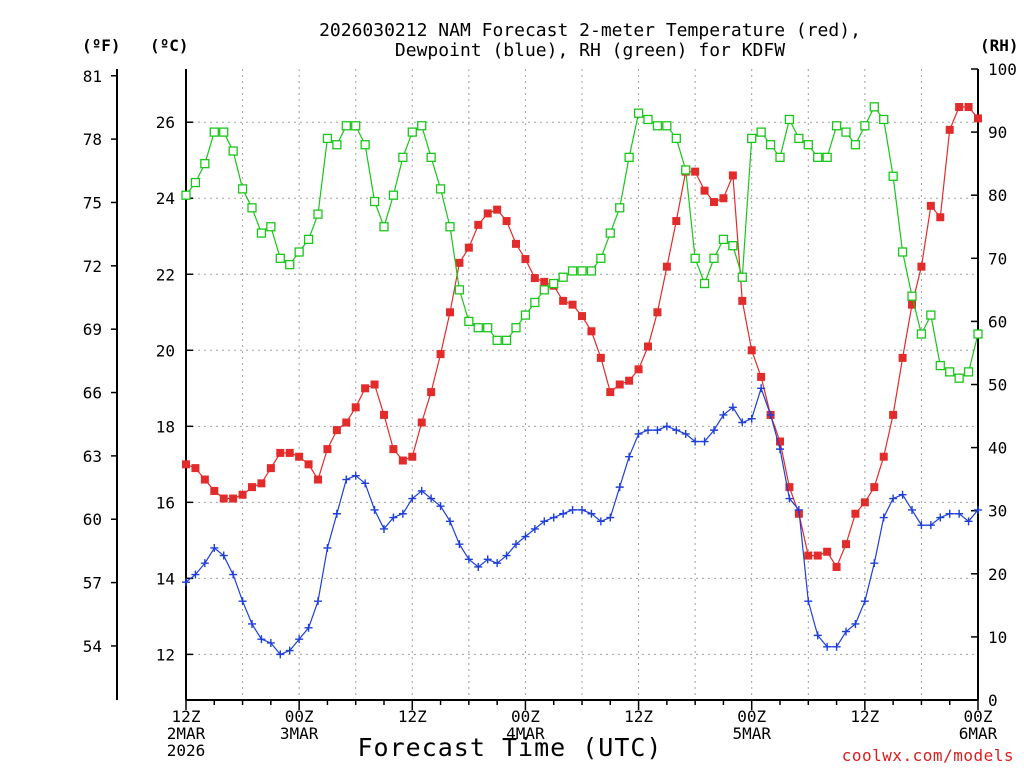 This screenshot has width=1024, height=768. I want to click on rh-tick-label: 0, so click(993, 700).